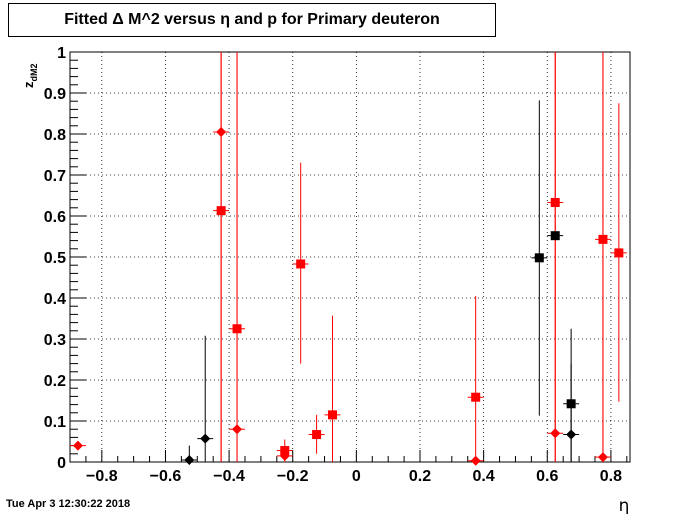 The image size is (700, 514). What do you see at coordinates (356, 476) in the screenshot?
I see `x-tick-label: 0` at bounding box center [356, 476].